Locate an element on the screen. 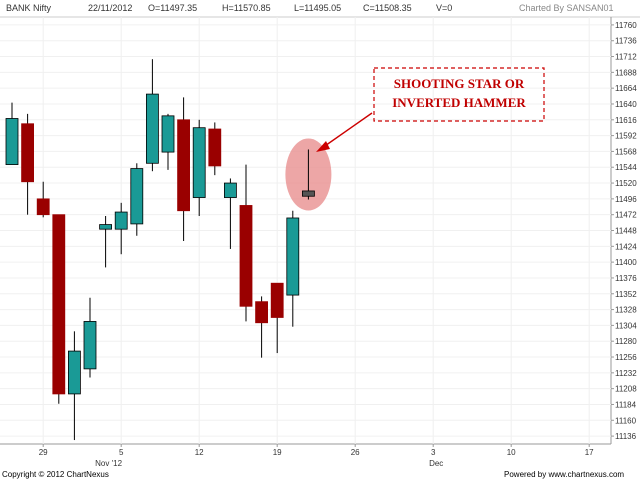 The height and width of the screenshot is (480, 640). annotation-arrowhead is located at coordinates (323, 146).